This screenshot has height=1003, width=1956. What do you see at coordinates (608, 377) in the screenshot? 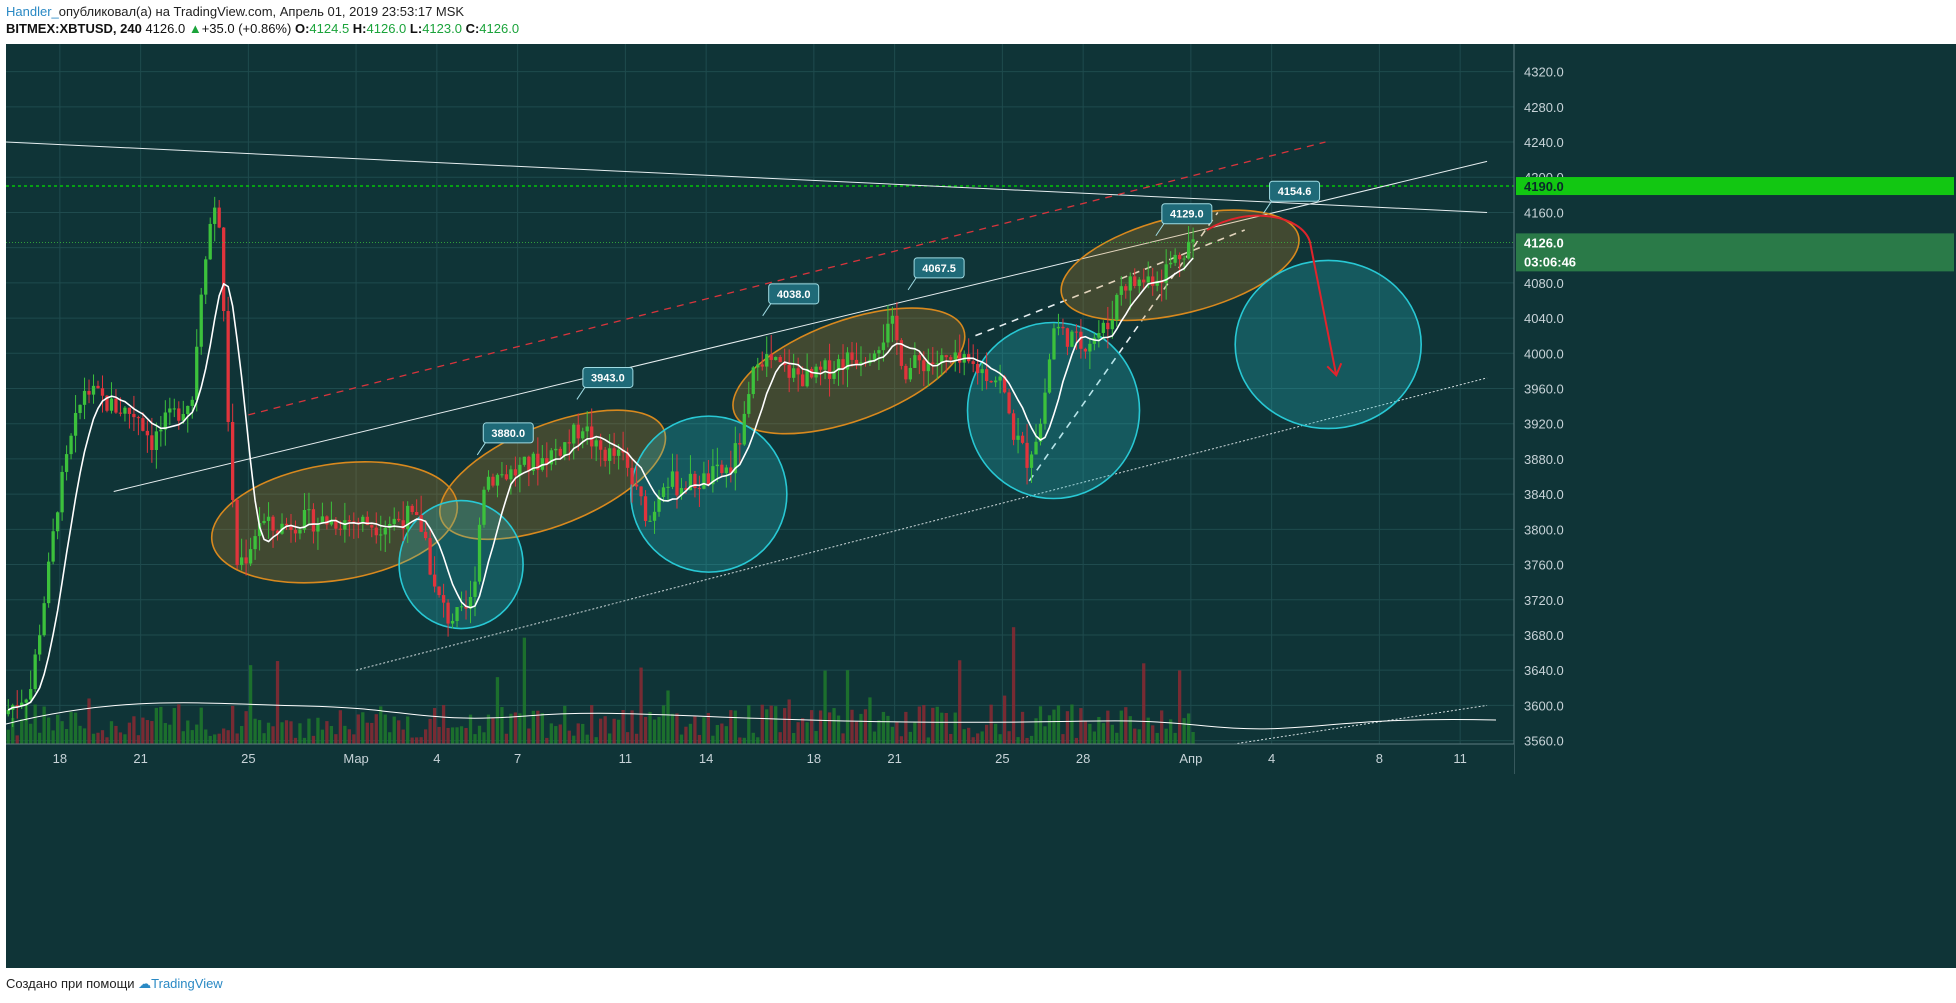
I see `price-label-box` at bounding box center [608, 377].